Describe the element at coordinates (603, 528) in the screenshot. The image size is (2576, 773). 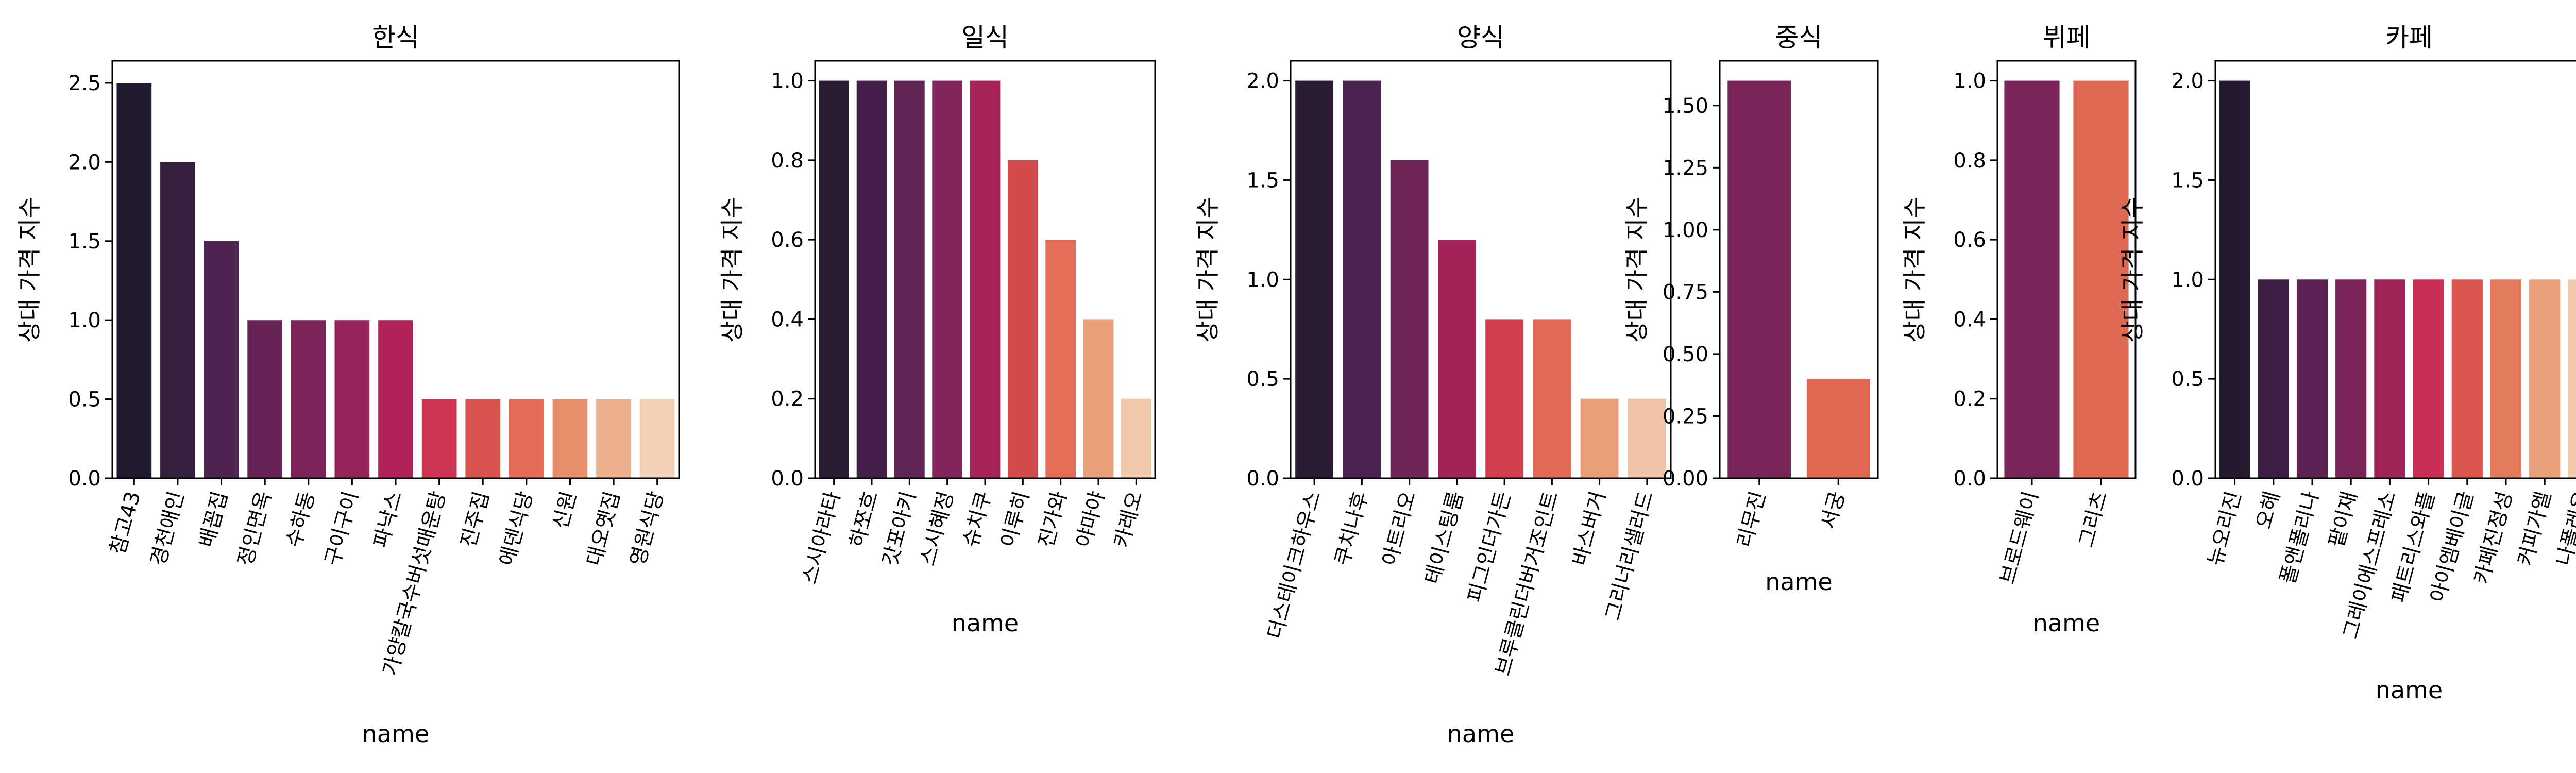
I see `x-tick-label: 대오옛집` at that location.